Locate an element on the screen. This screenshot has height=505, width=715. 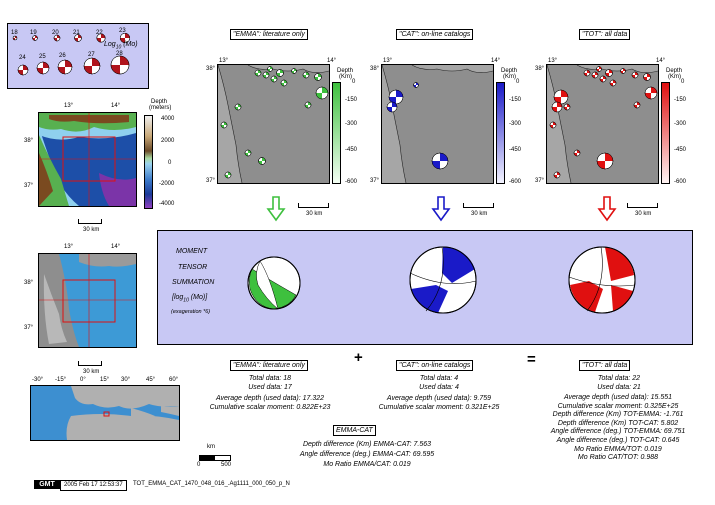
depth-cbar-tick-3: -2000 is located at coordinates (167, 184).